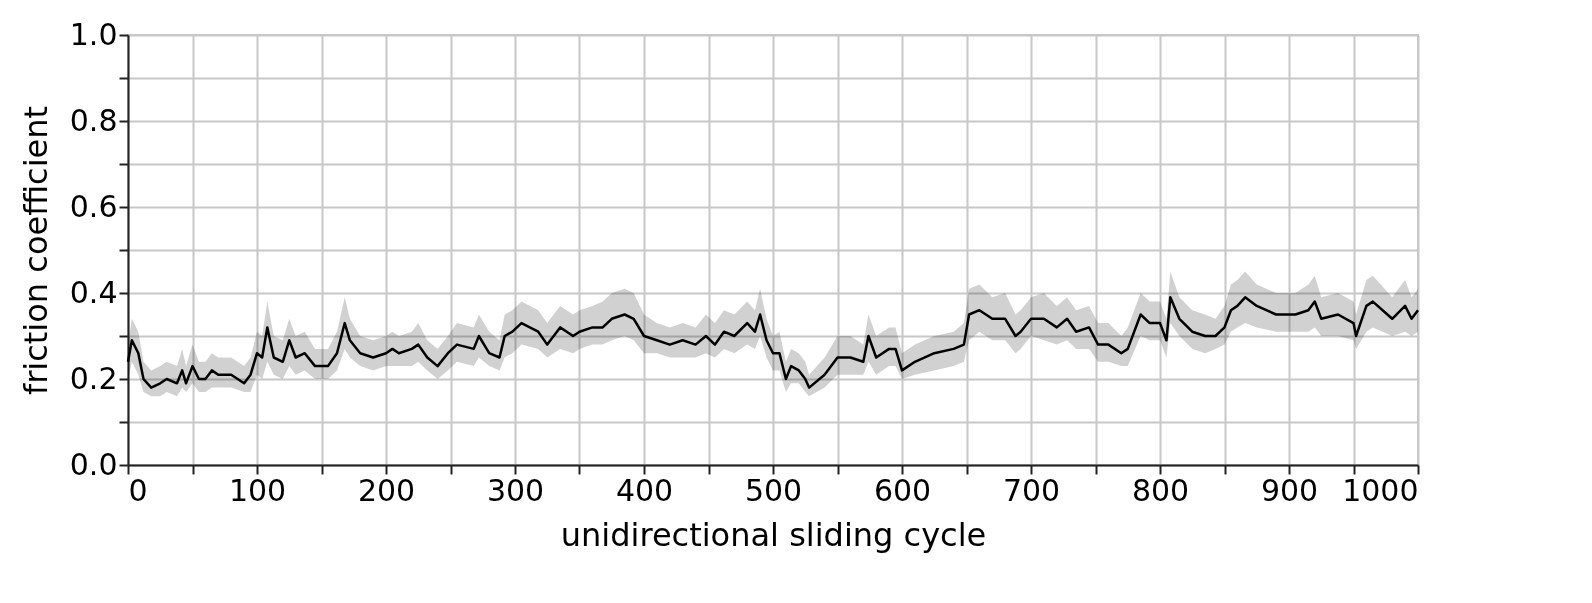 This screenshot has height=603, width=1592. Describe the element at coordinates (773, 490) in the screenshot. I see `x-tick-label: 500` at that location.